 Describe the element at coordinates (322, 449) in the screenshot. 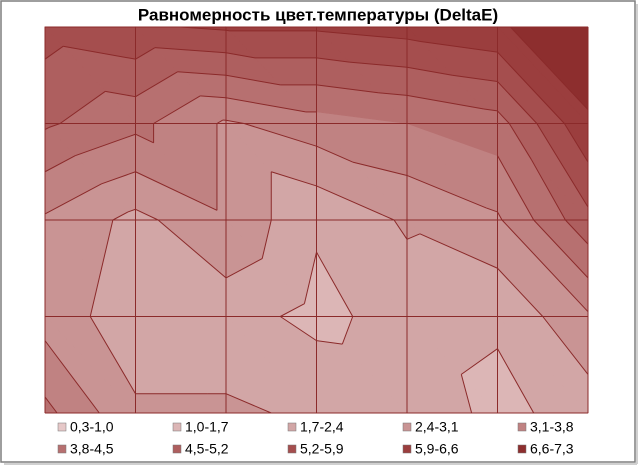

I see `legend-label: 5,2-5,9` at that location.